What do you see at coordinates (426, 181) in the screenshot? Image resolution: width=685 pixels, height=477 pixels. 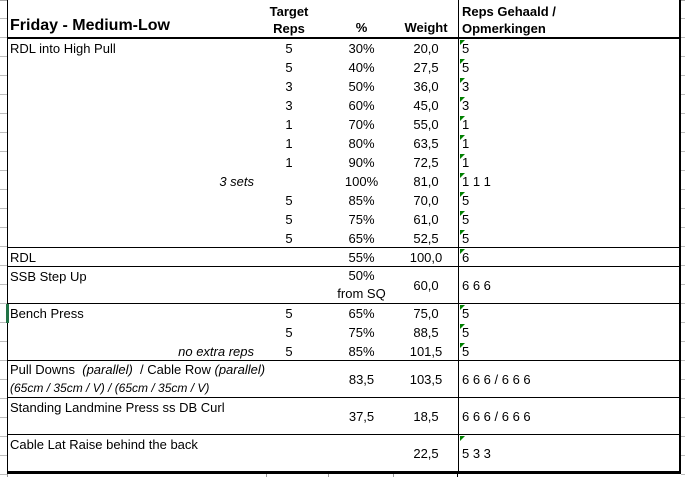 I see `weight-cell: 81,0` at bounding box center [426, 181].